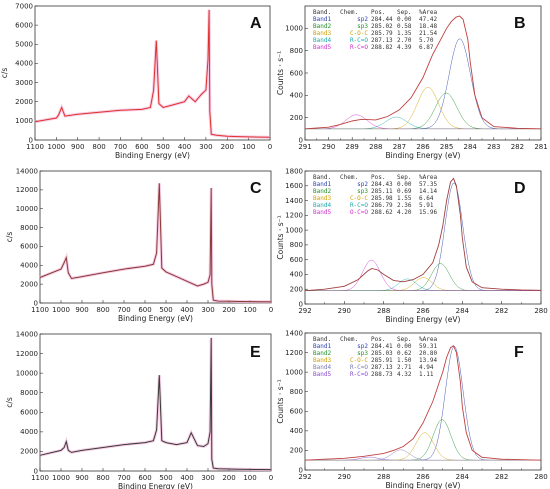 The height and width of the screenshot is (489, 550). I want to click on y-tick-label: 12000, so click(27, 354).